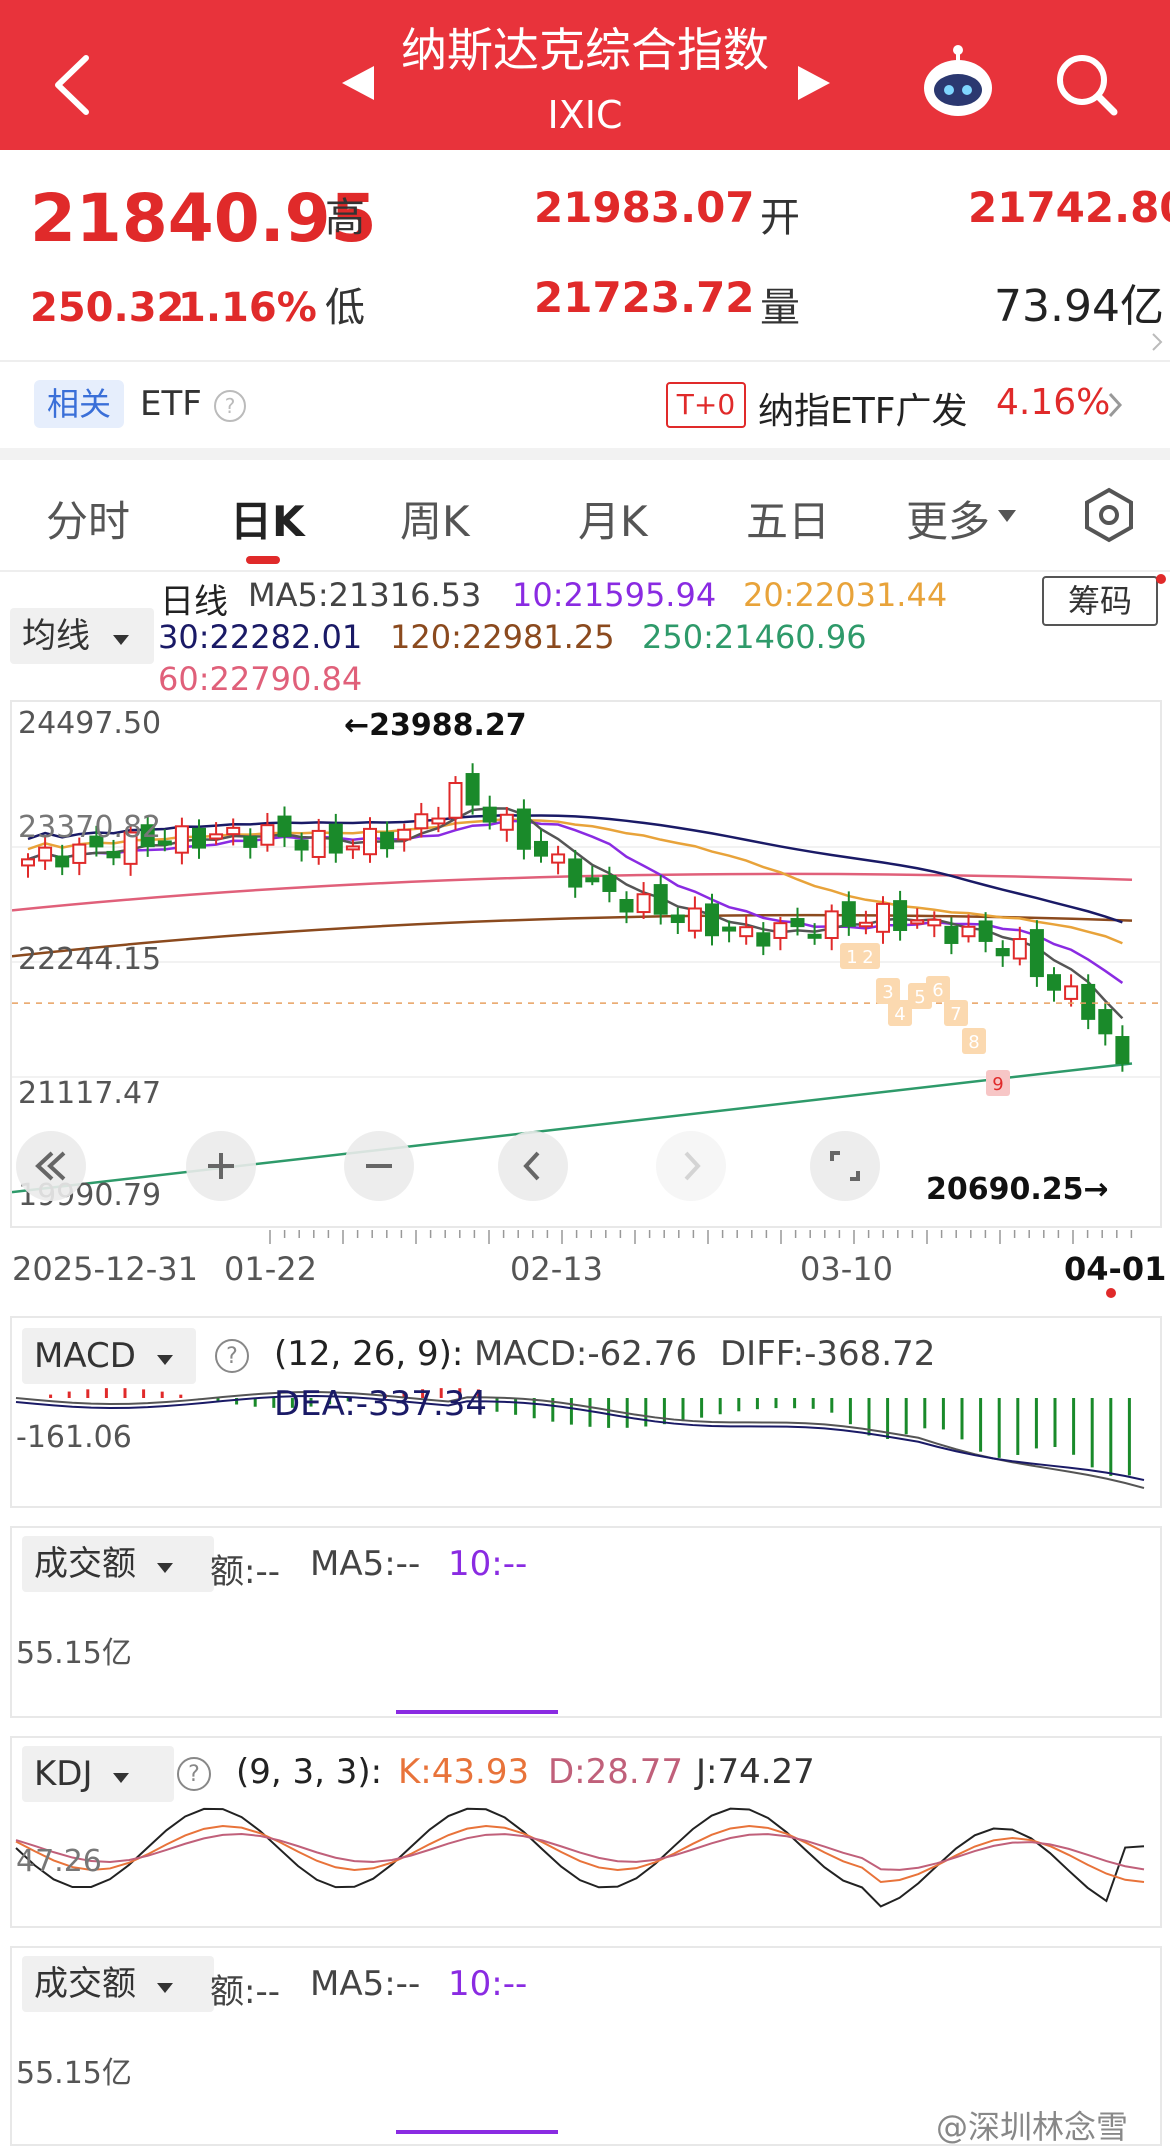 This screenshot has width=1170, height=2149. Describe the element at coordinates (98, 1774) in the screenshot. I see `kdj-selector: KDJ` at that location.